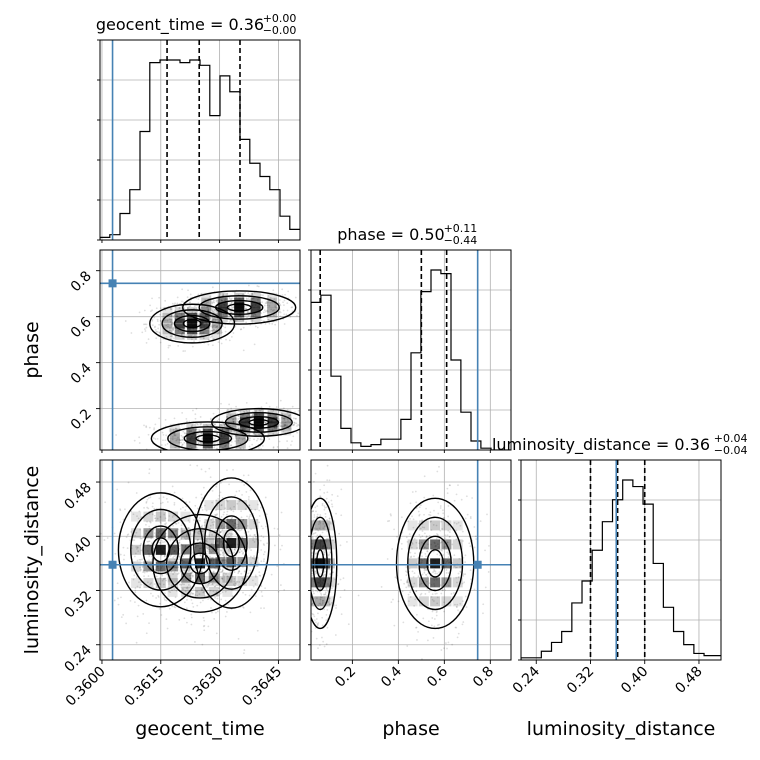 The image size is (760, 760). I want to click on x-tick-label: 0.3645, so click(262, 687).